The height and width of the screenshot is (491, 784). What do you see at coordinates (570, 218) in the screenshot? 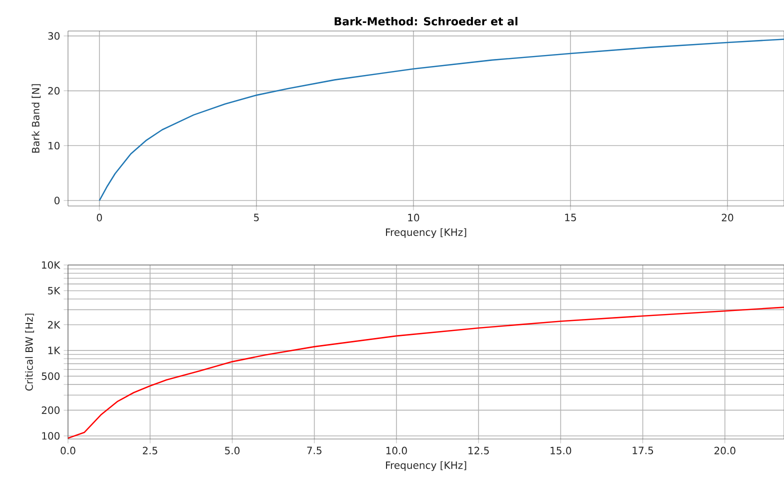
I see `x-tick-label: 15` at bounding box center [570, 218].